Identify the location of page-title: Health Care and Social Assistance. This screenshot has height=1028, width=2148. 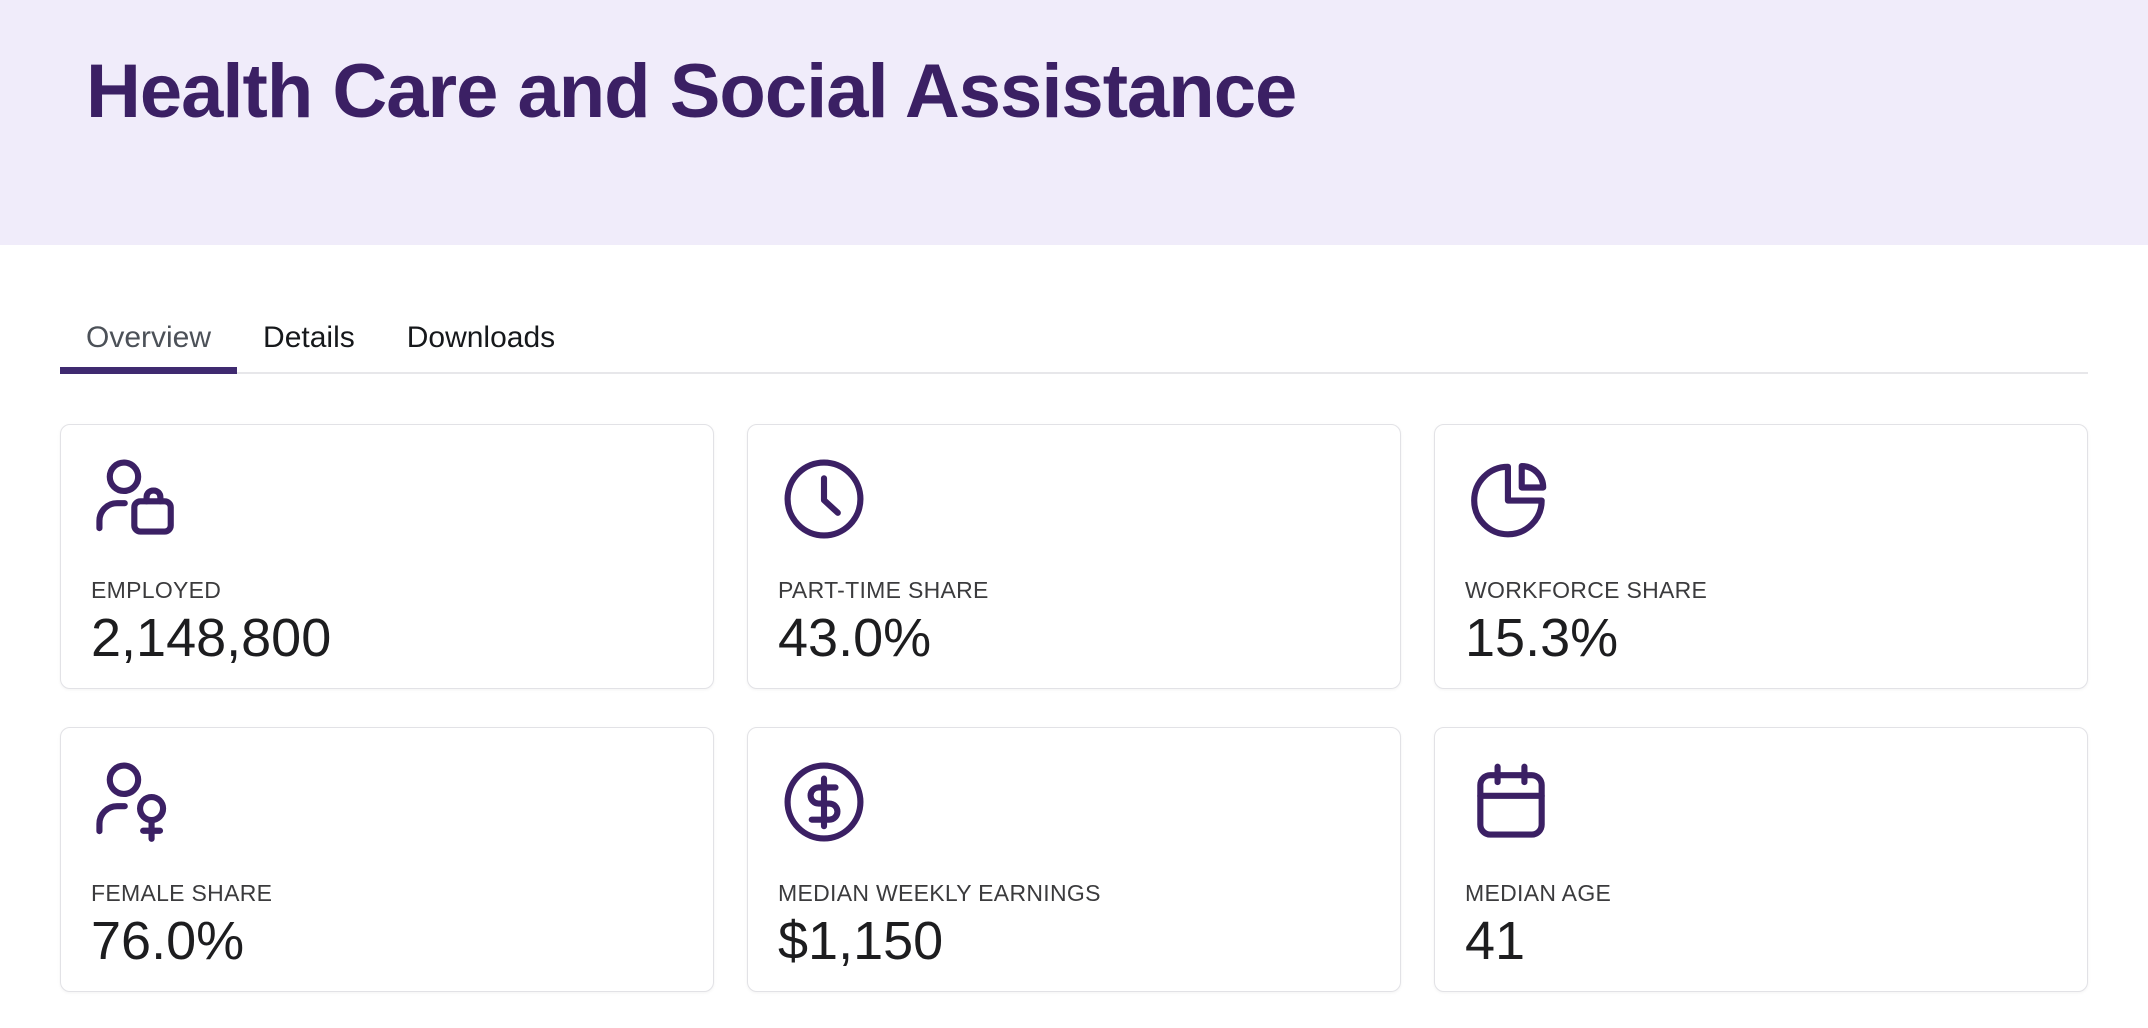
(691, 91).